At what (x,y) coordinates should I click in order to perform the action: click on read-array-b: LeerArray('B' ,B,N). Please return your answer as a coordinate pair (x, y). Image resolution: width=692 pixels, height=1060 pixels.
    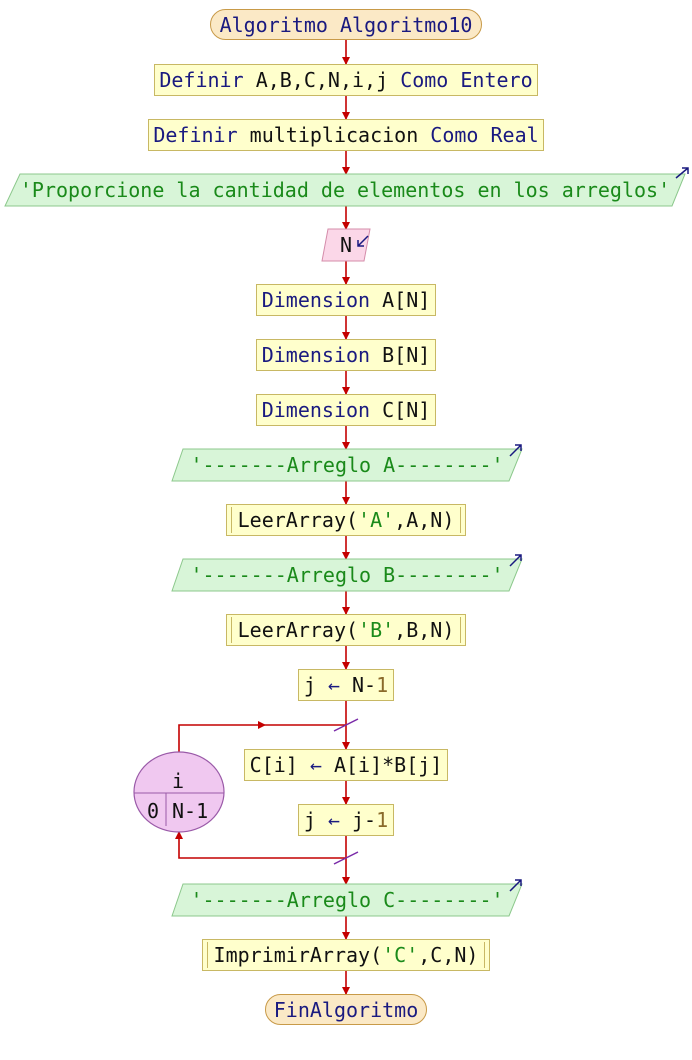
    Looking at the image, I should click on (346, 630).